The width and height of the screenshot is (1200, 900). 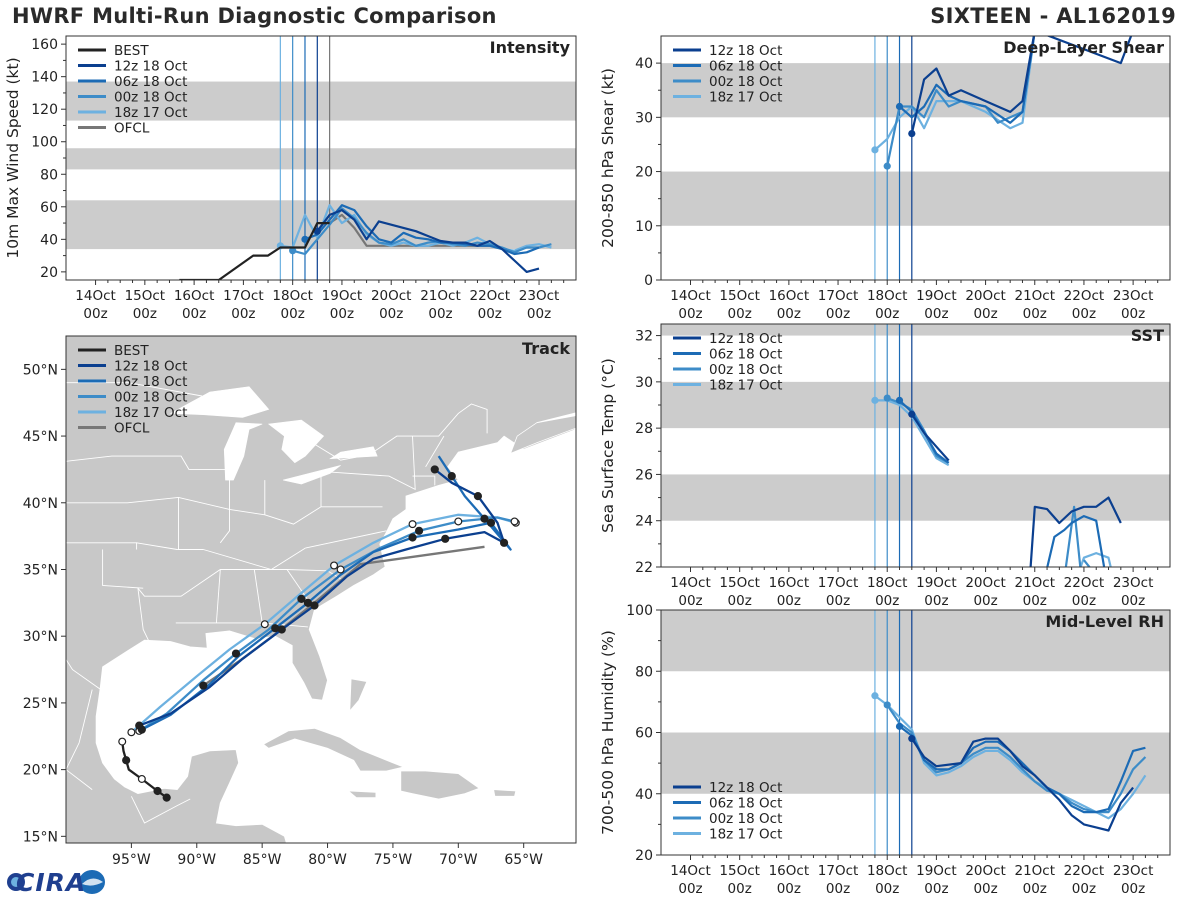 What do you see at coordinates (875, 150) in the screenshot?
I see `shear-series-18z-17-oct-init-marker` at bounding box center [875, 150].